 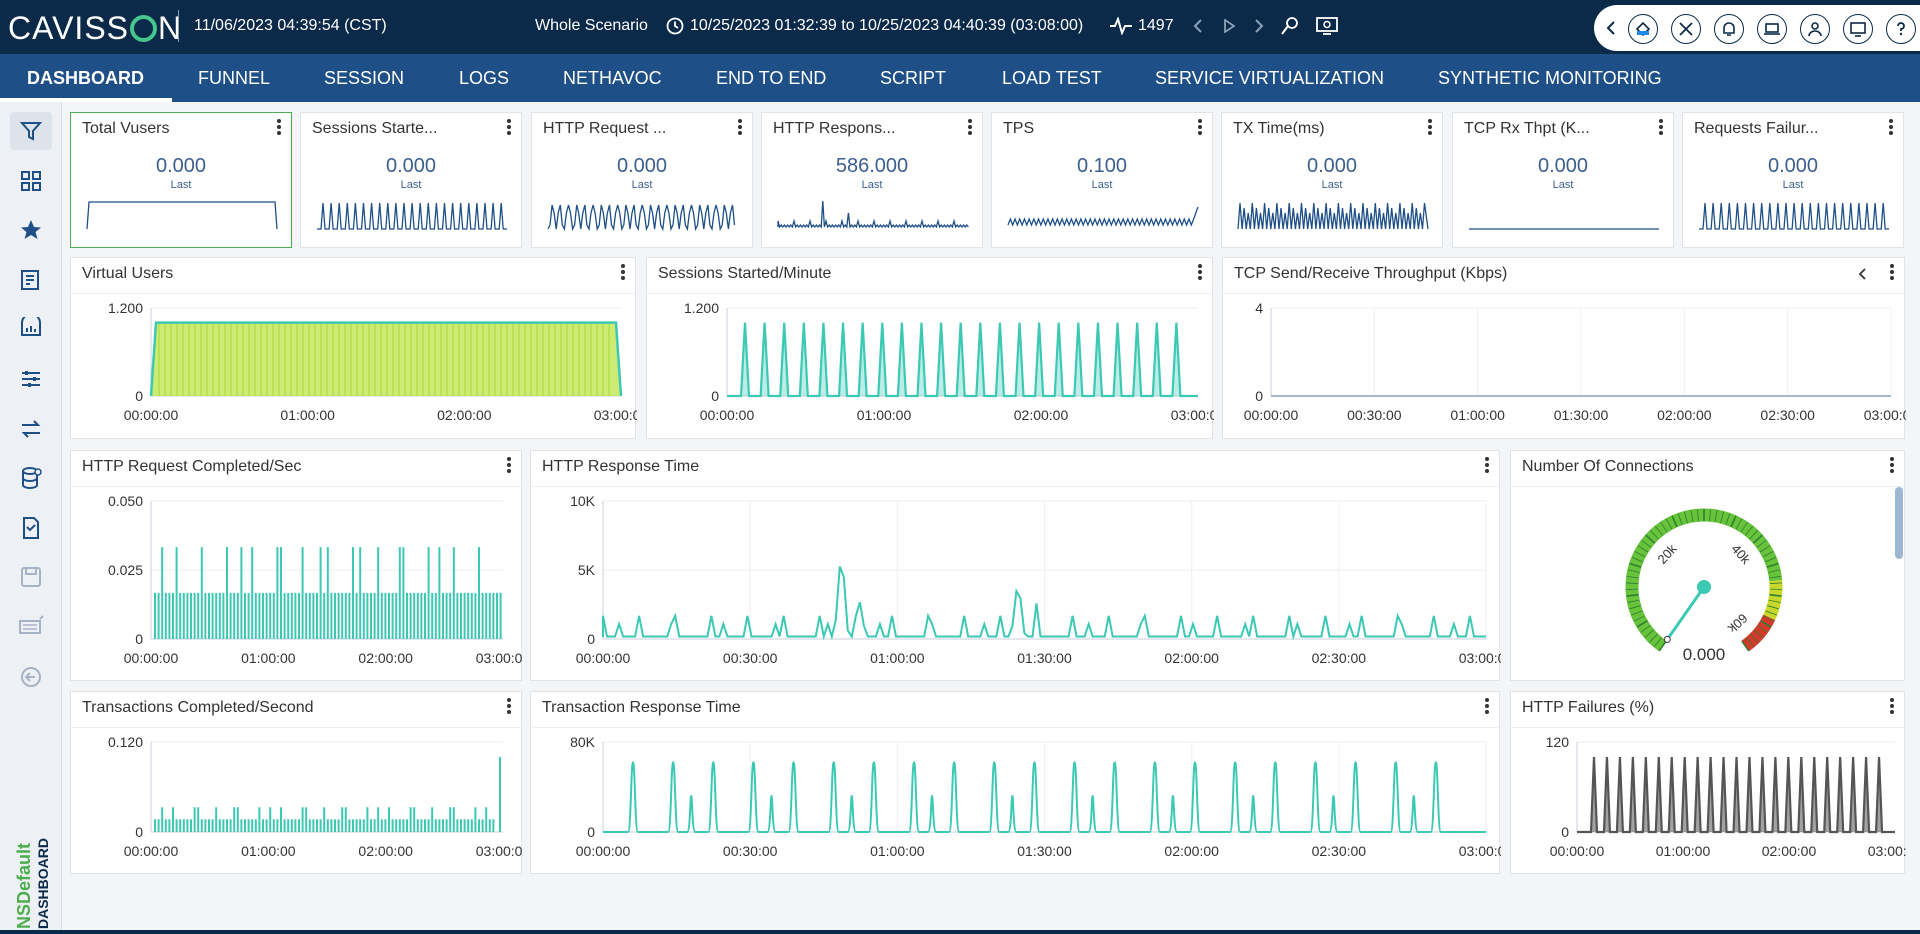 What do you see at coordinates (591, 25) in the screenshot?
I see `scenario-label: Whole Scenario` at bounding box center [591, 25].